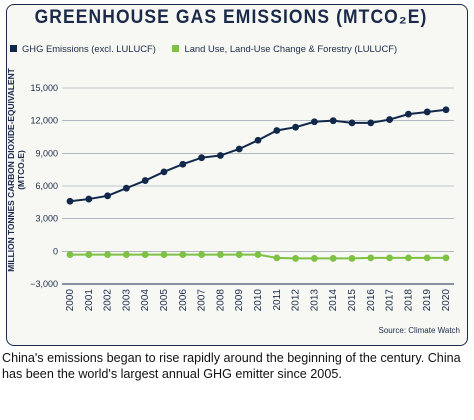 This screenshot has width=474, height=420. I want to click on y-tick-label: 9,000, so click(46, 153).